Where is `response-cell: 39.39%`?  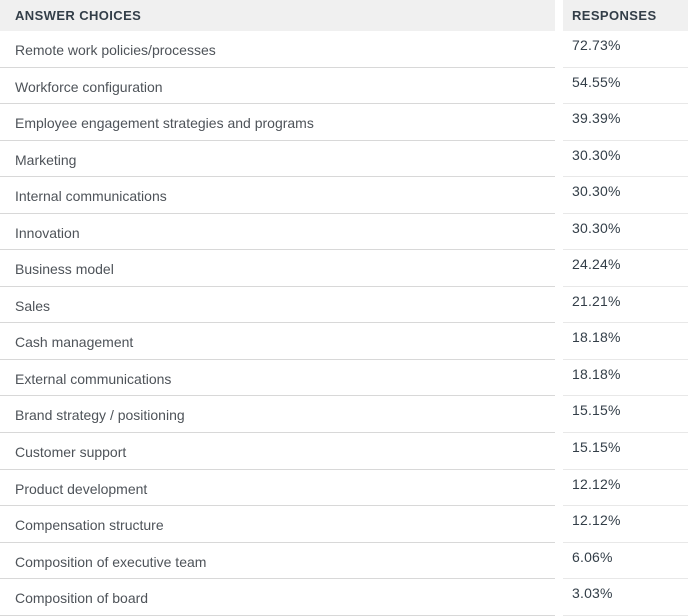
response-cell: 39.39% is located at coordinates (625, 122).